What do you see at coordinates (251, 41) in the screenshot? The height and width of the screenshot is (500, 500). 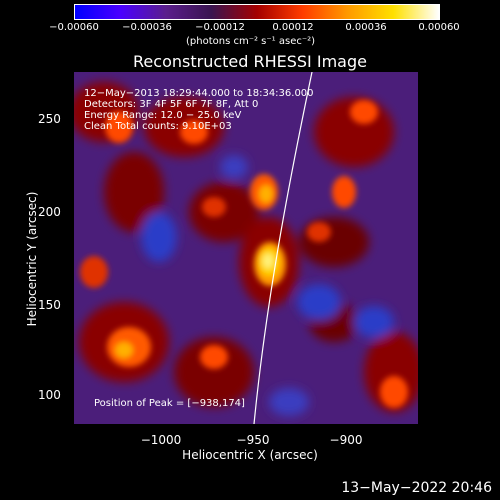 I see `colorbar-units: (photons cm⁻² s⁻¹ asec⁻²)` at bounding box center [251, 41].